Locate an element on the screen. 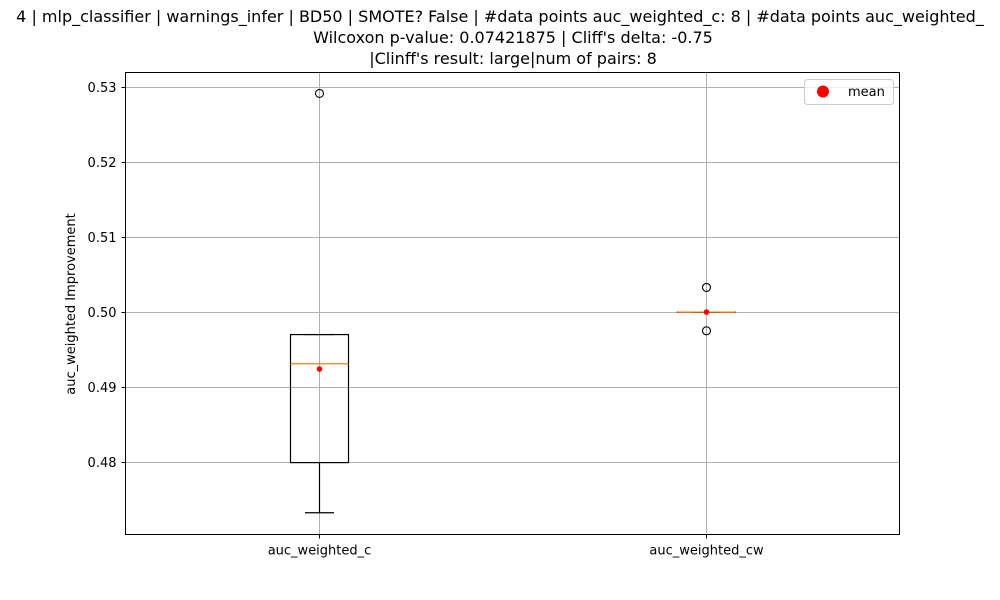  y-axis-label: auc_weighted Improvement is located at coordinates (71, 304).